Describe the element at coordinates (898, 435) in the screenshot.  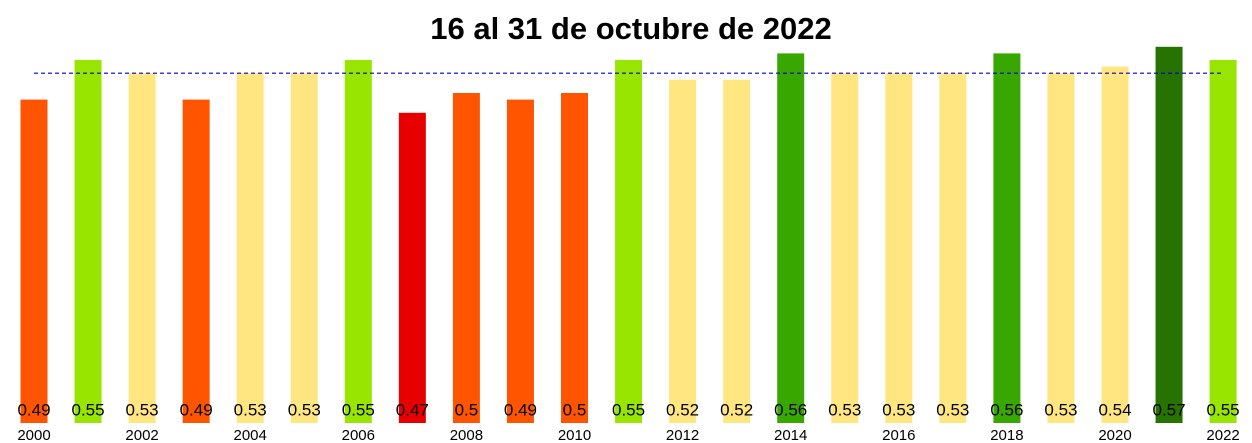
I see `x-tick-label: 2016` at that location.